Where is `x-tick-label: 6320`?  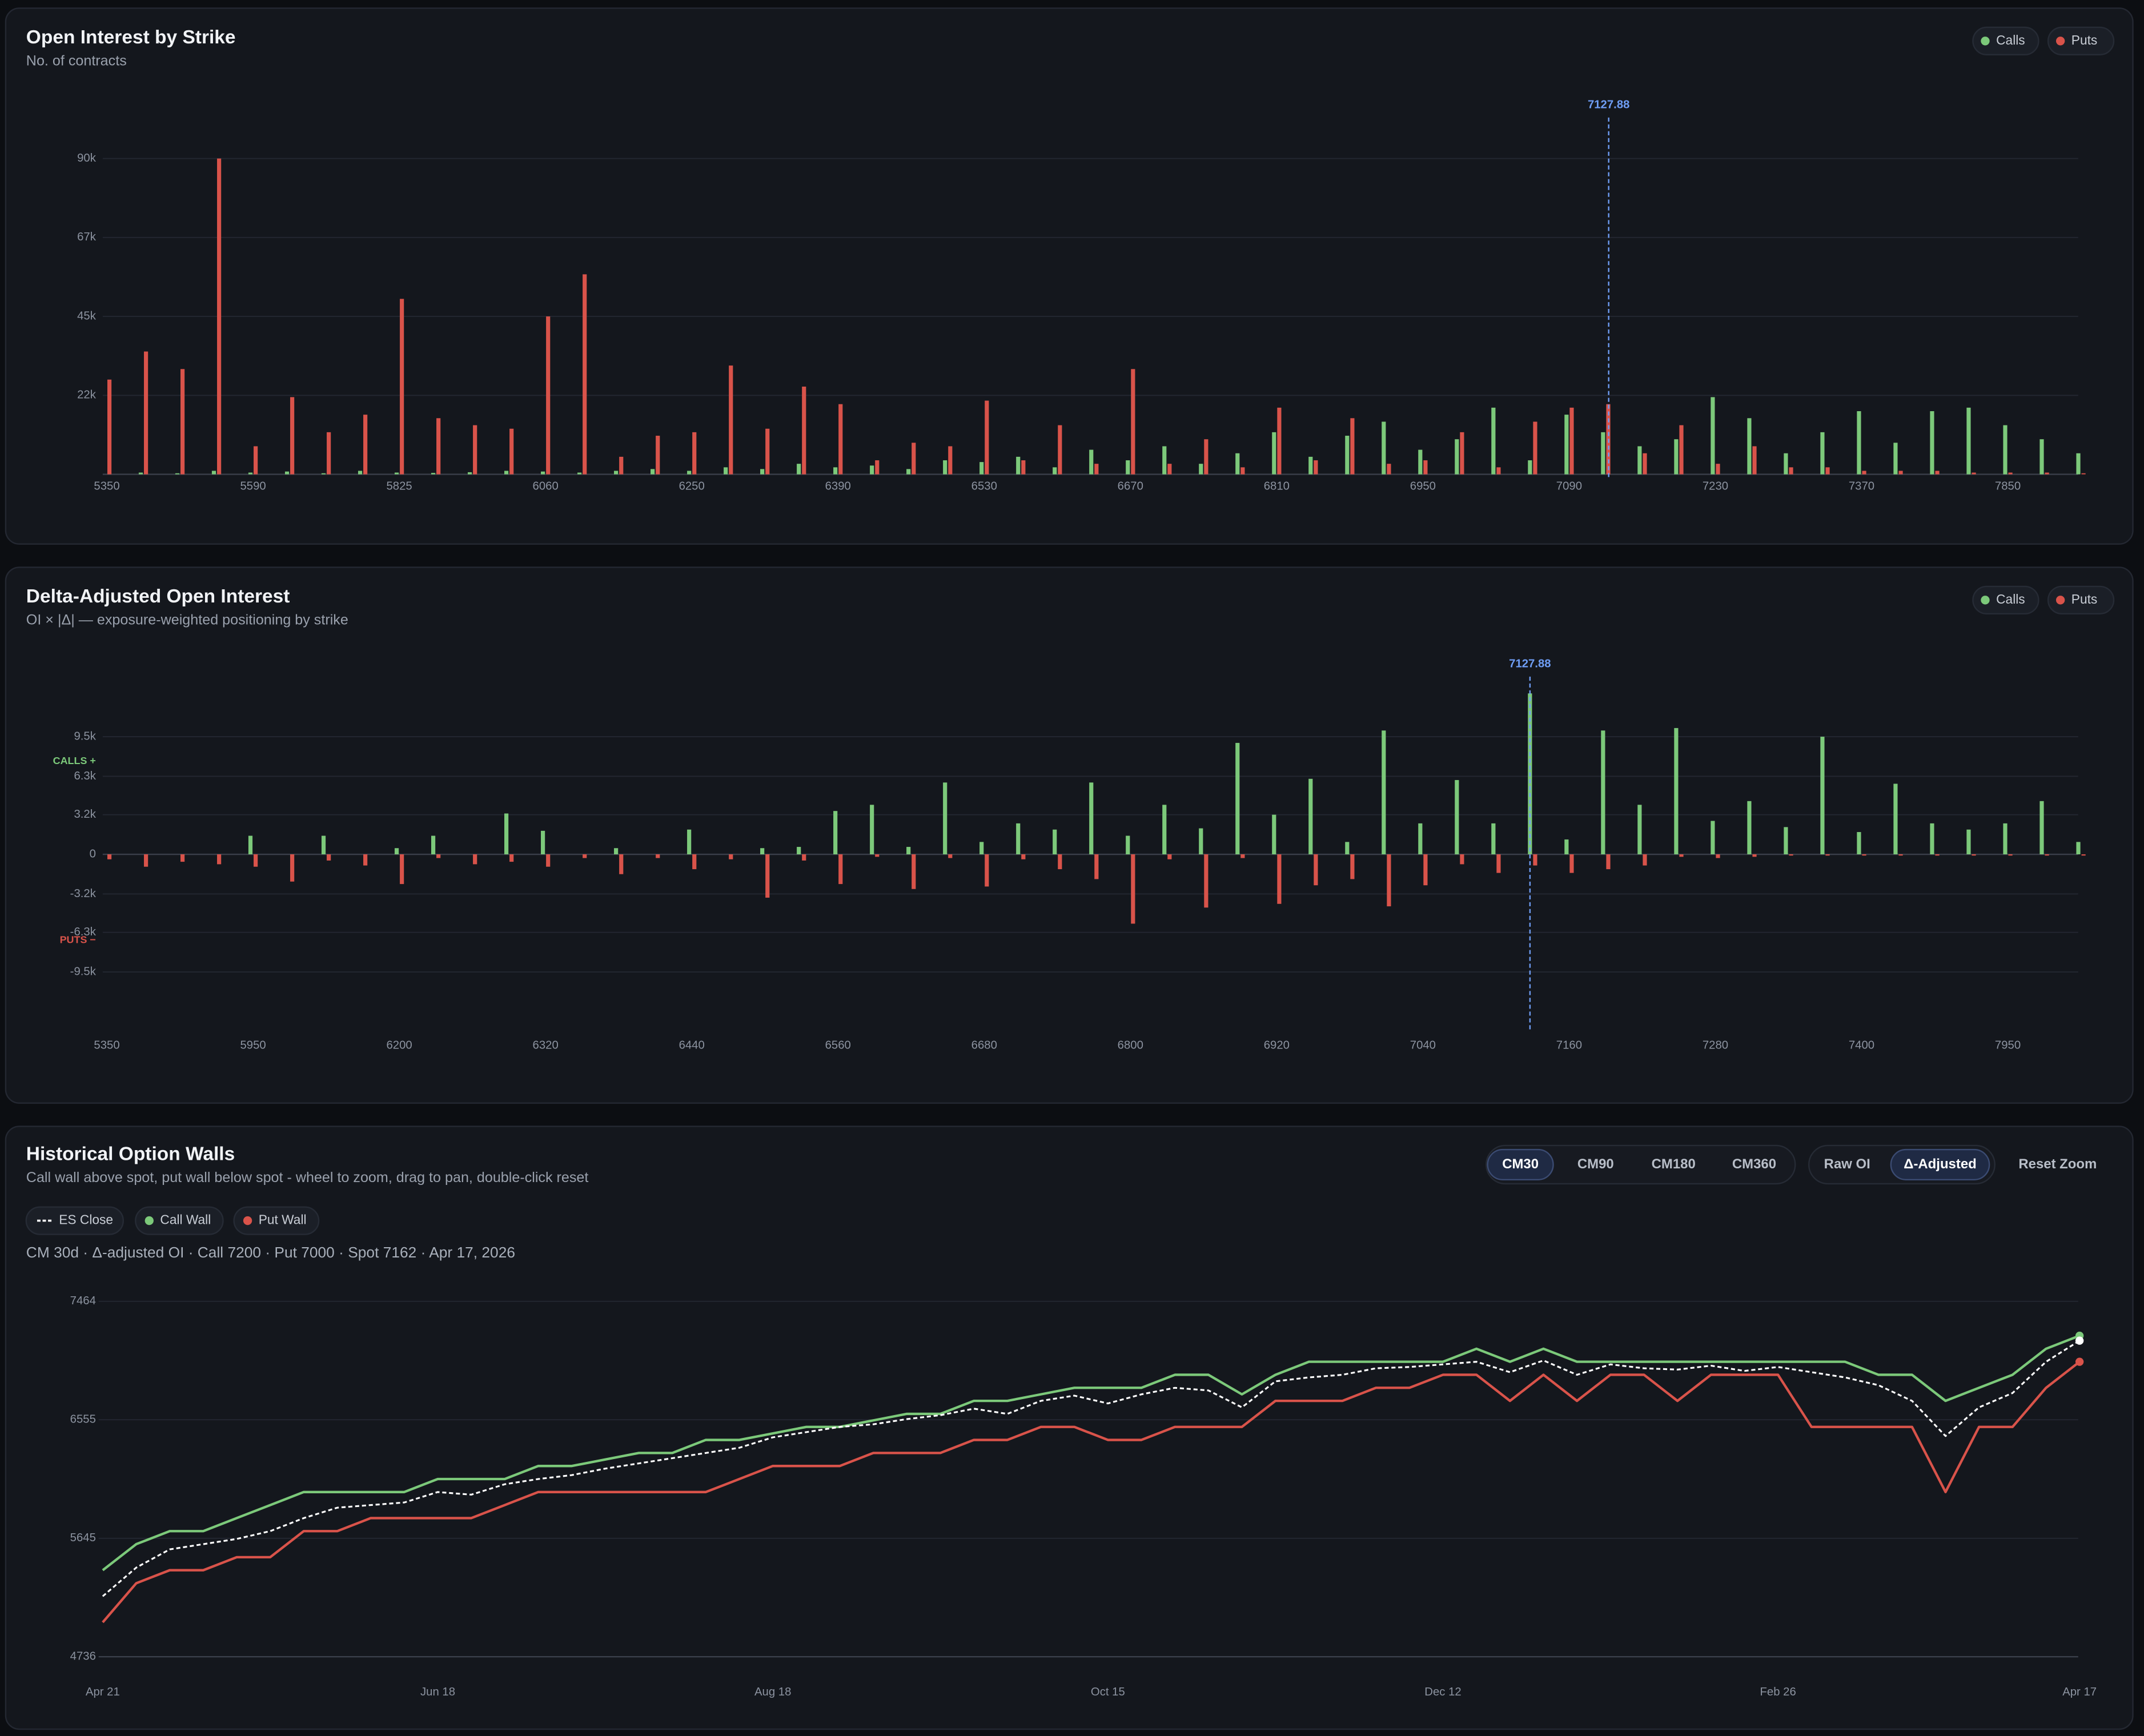
x-tick-label: 6320 is located at coordinates (546, 1045).